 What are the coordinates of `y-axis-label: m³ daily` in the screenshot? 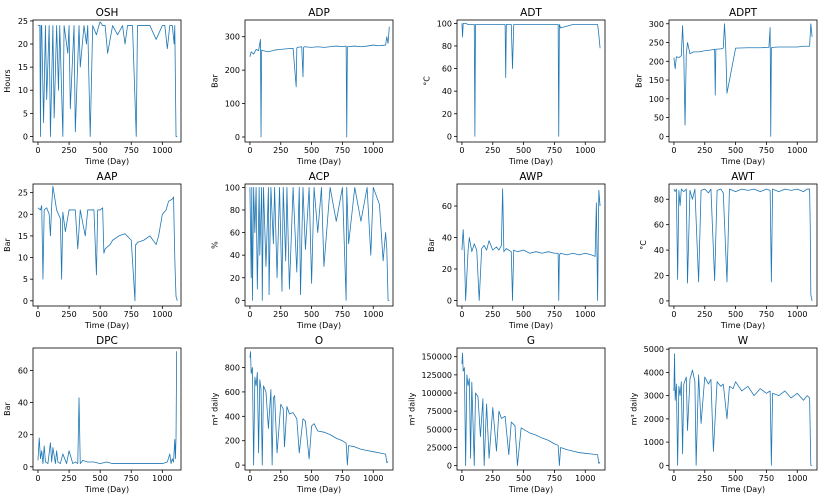 It's located at (214, 408).